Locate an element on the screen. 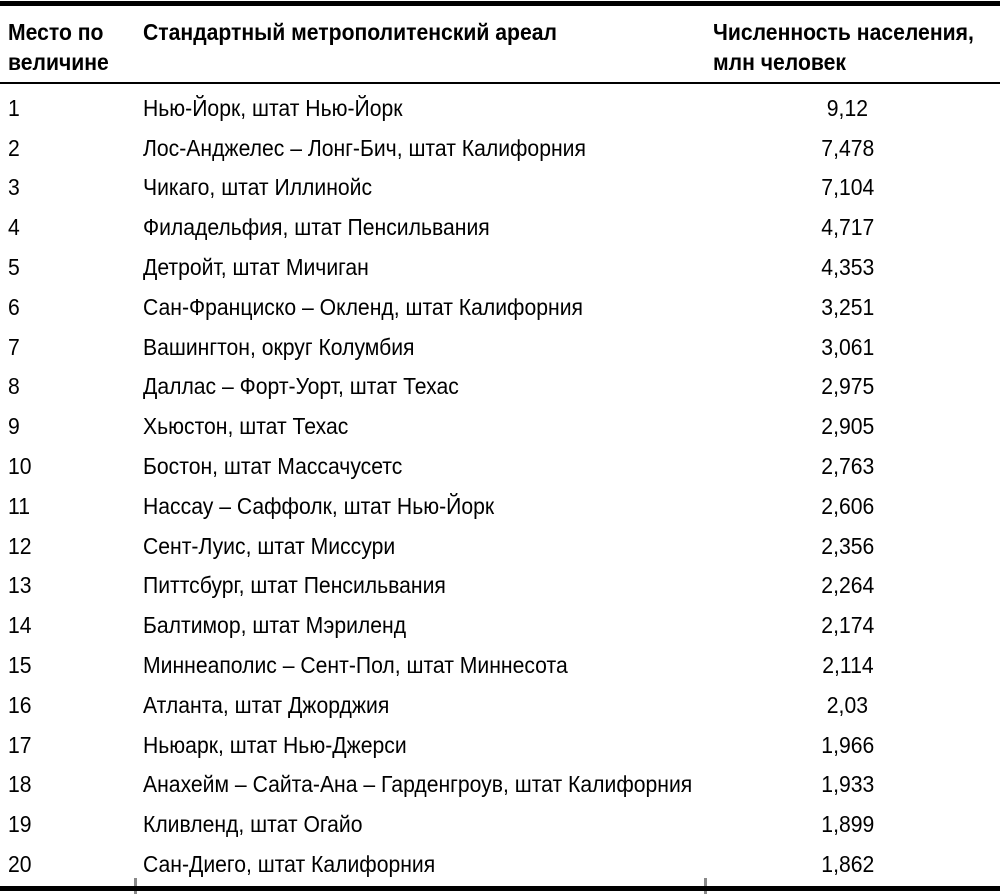 The height and width of the screenshot is (894, 1000). population-cell: 1,862 is located at coordinates (856, 864).